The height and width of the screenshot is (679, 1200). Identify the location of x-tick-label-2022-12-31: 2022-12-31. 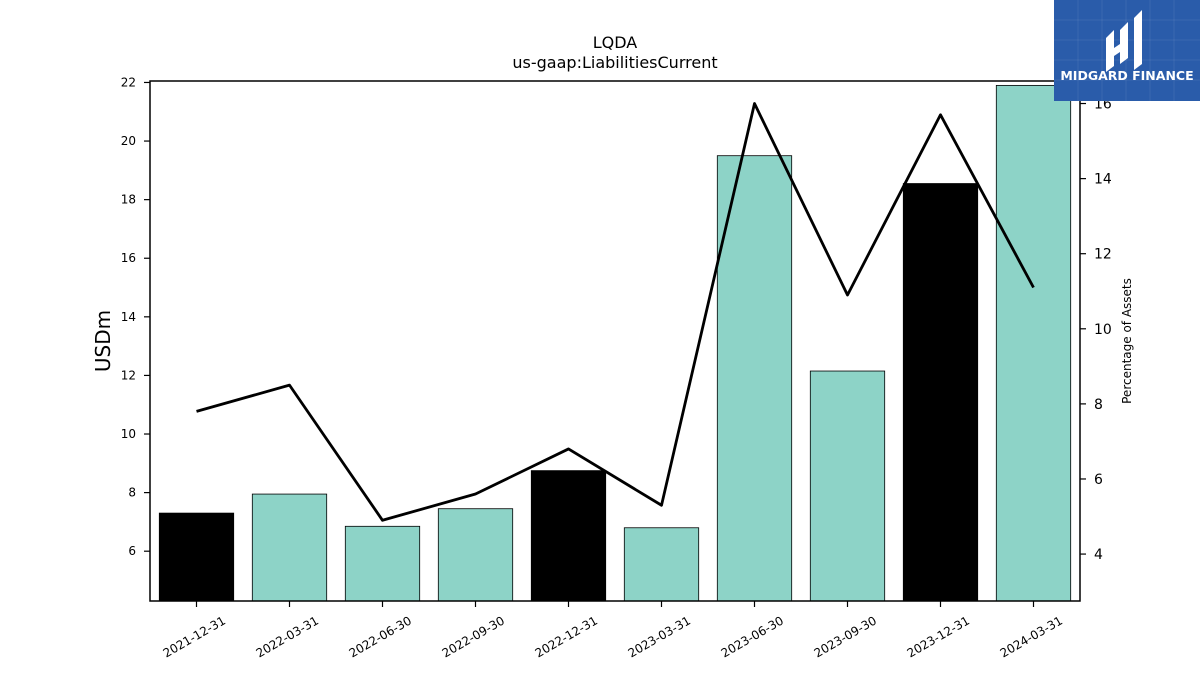
(566, 636).